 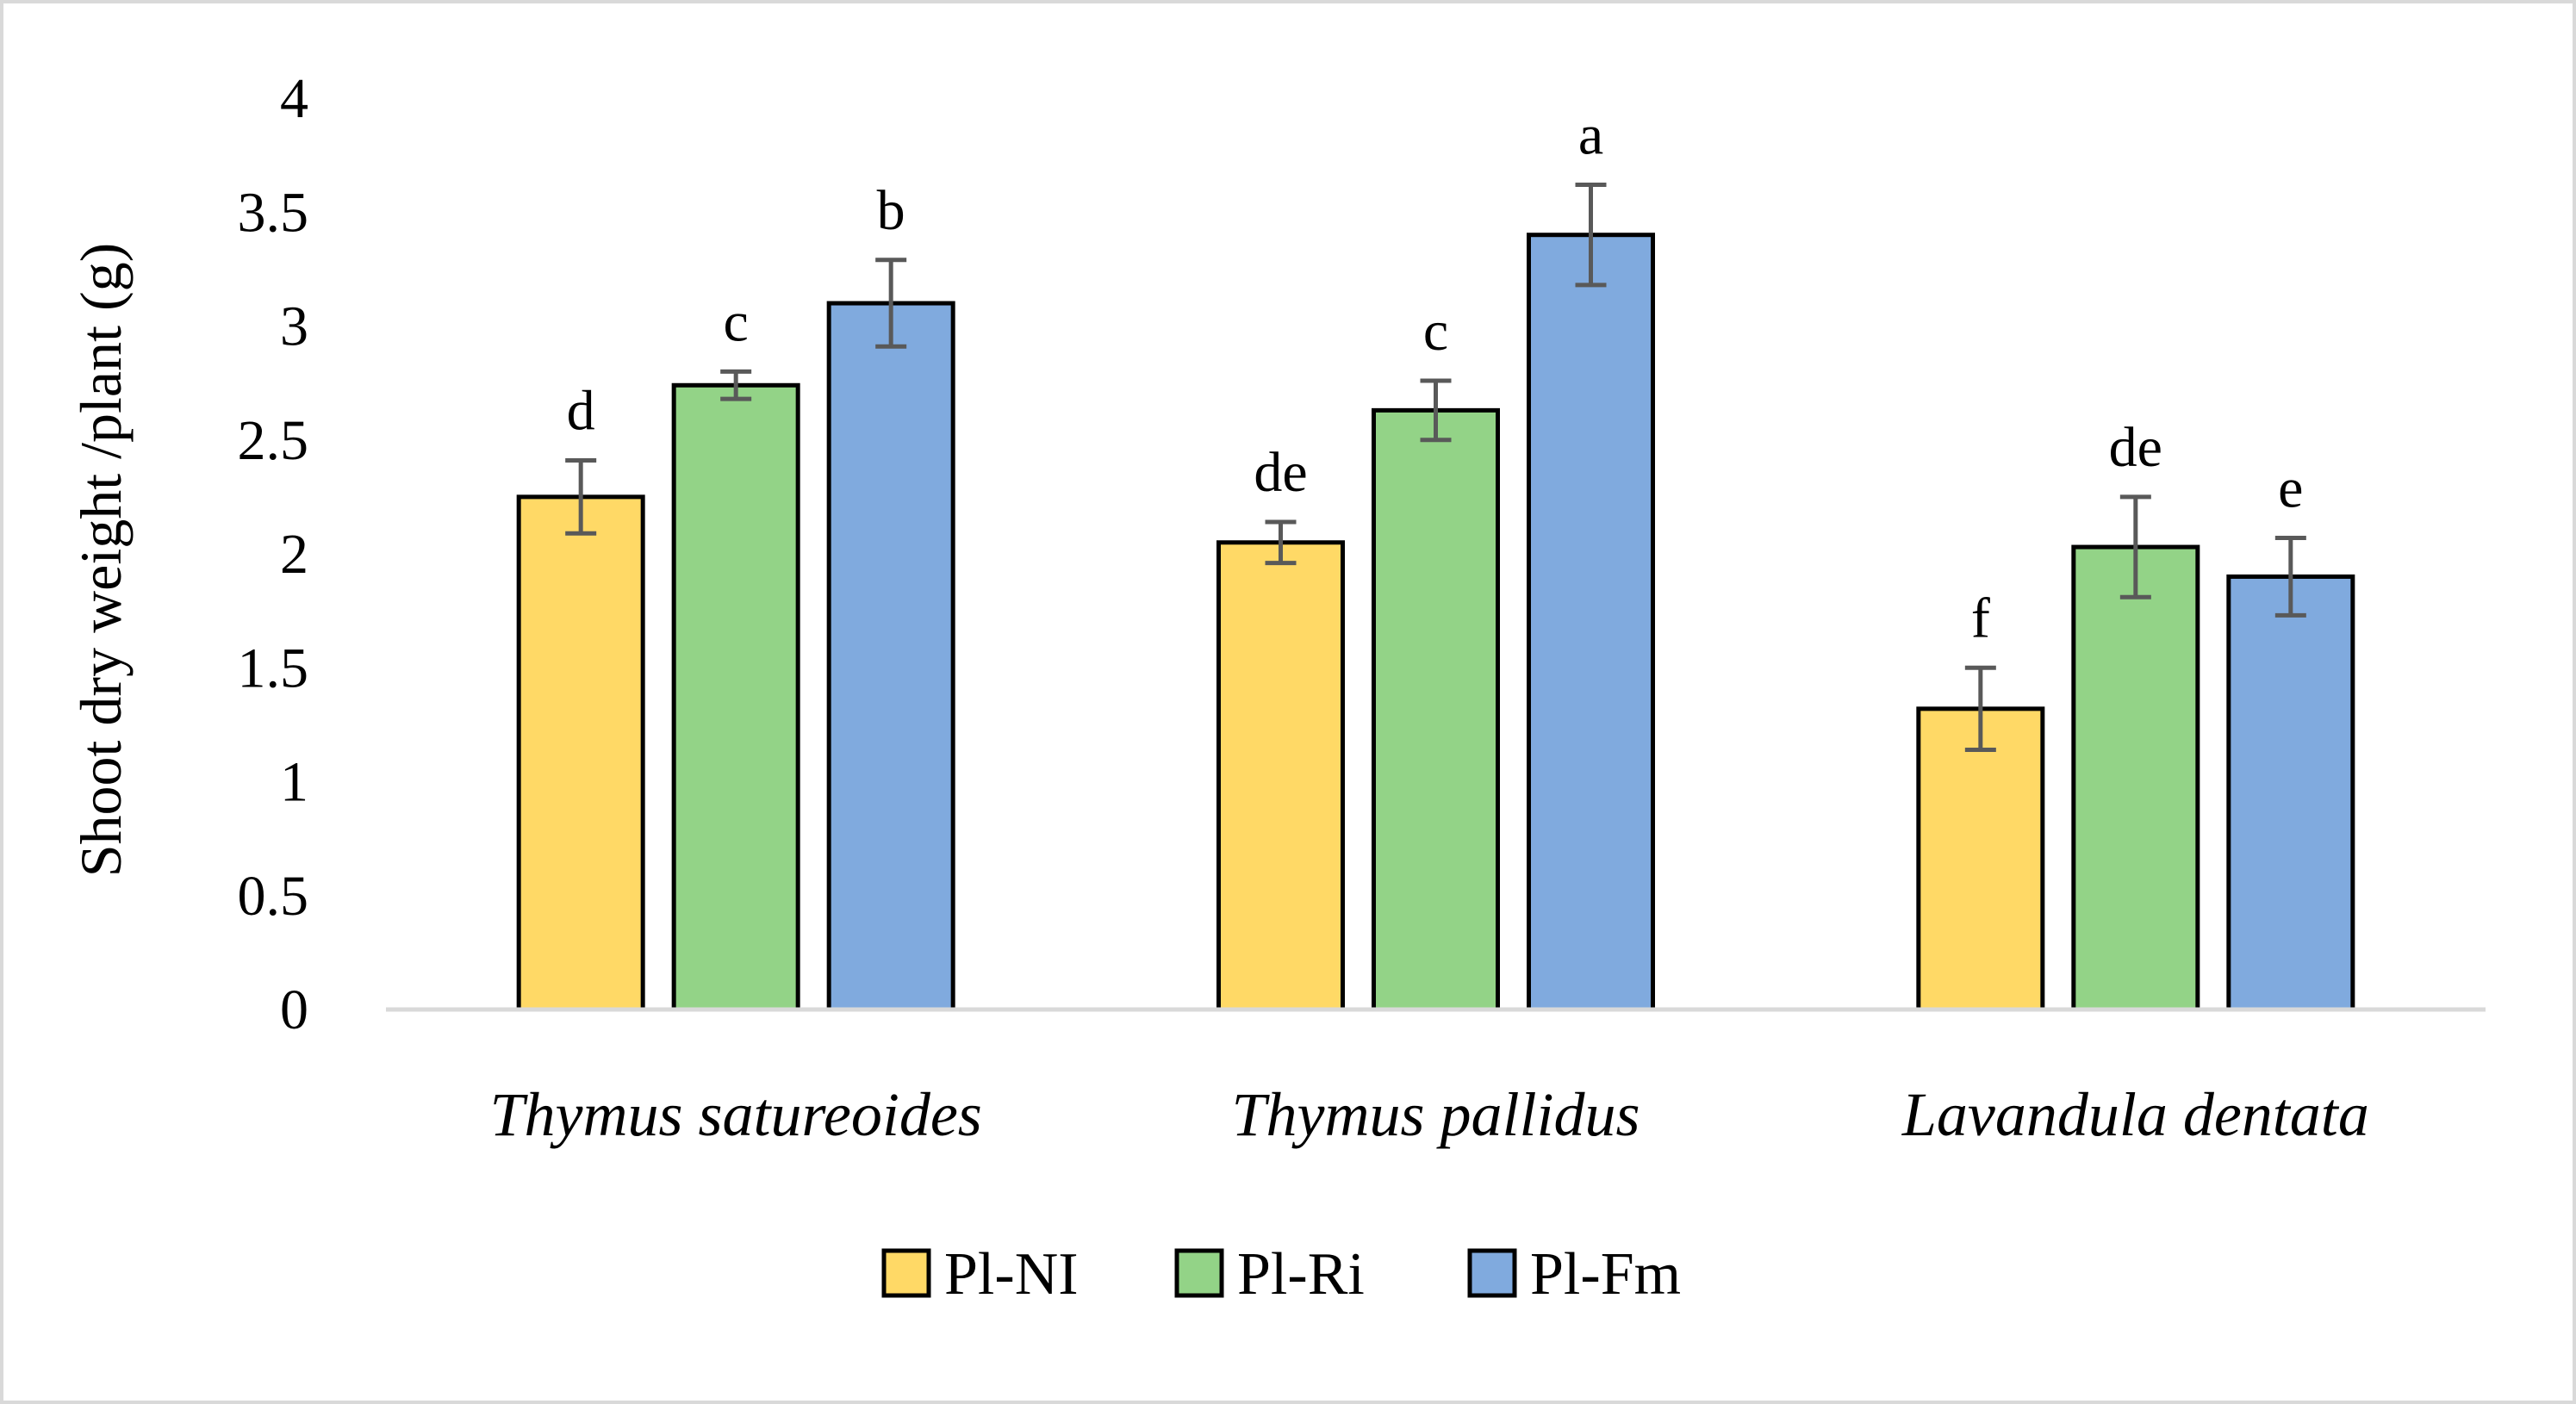 I want to click on significance-letter: f, so click(x=1981, y=618).